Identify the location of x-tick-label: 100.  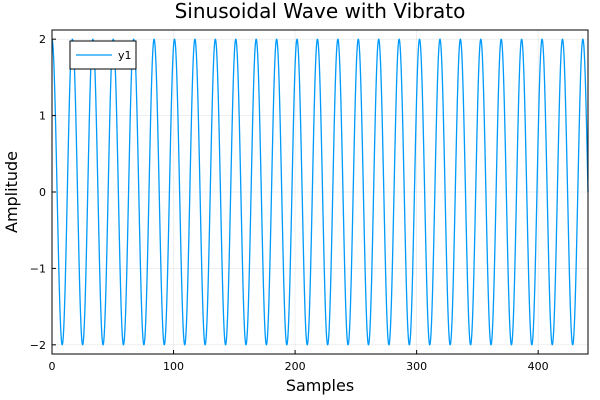
(173, 366).